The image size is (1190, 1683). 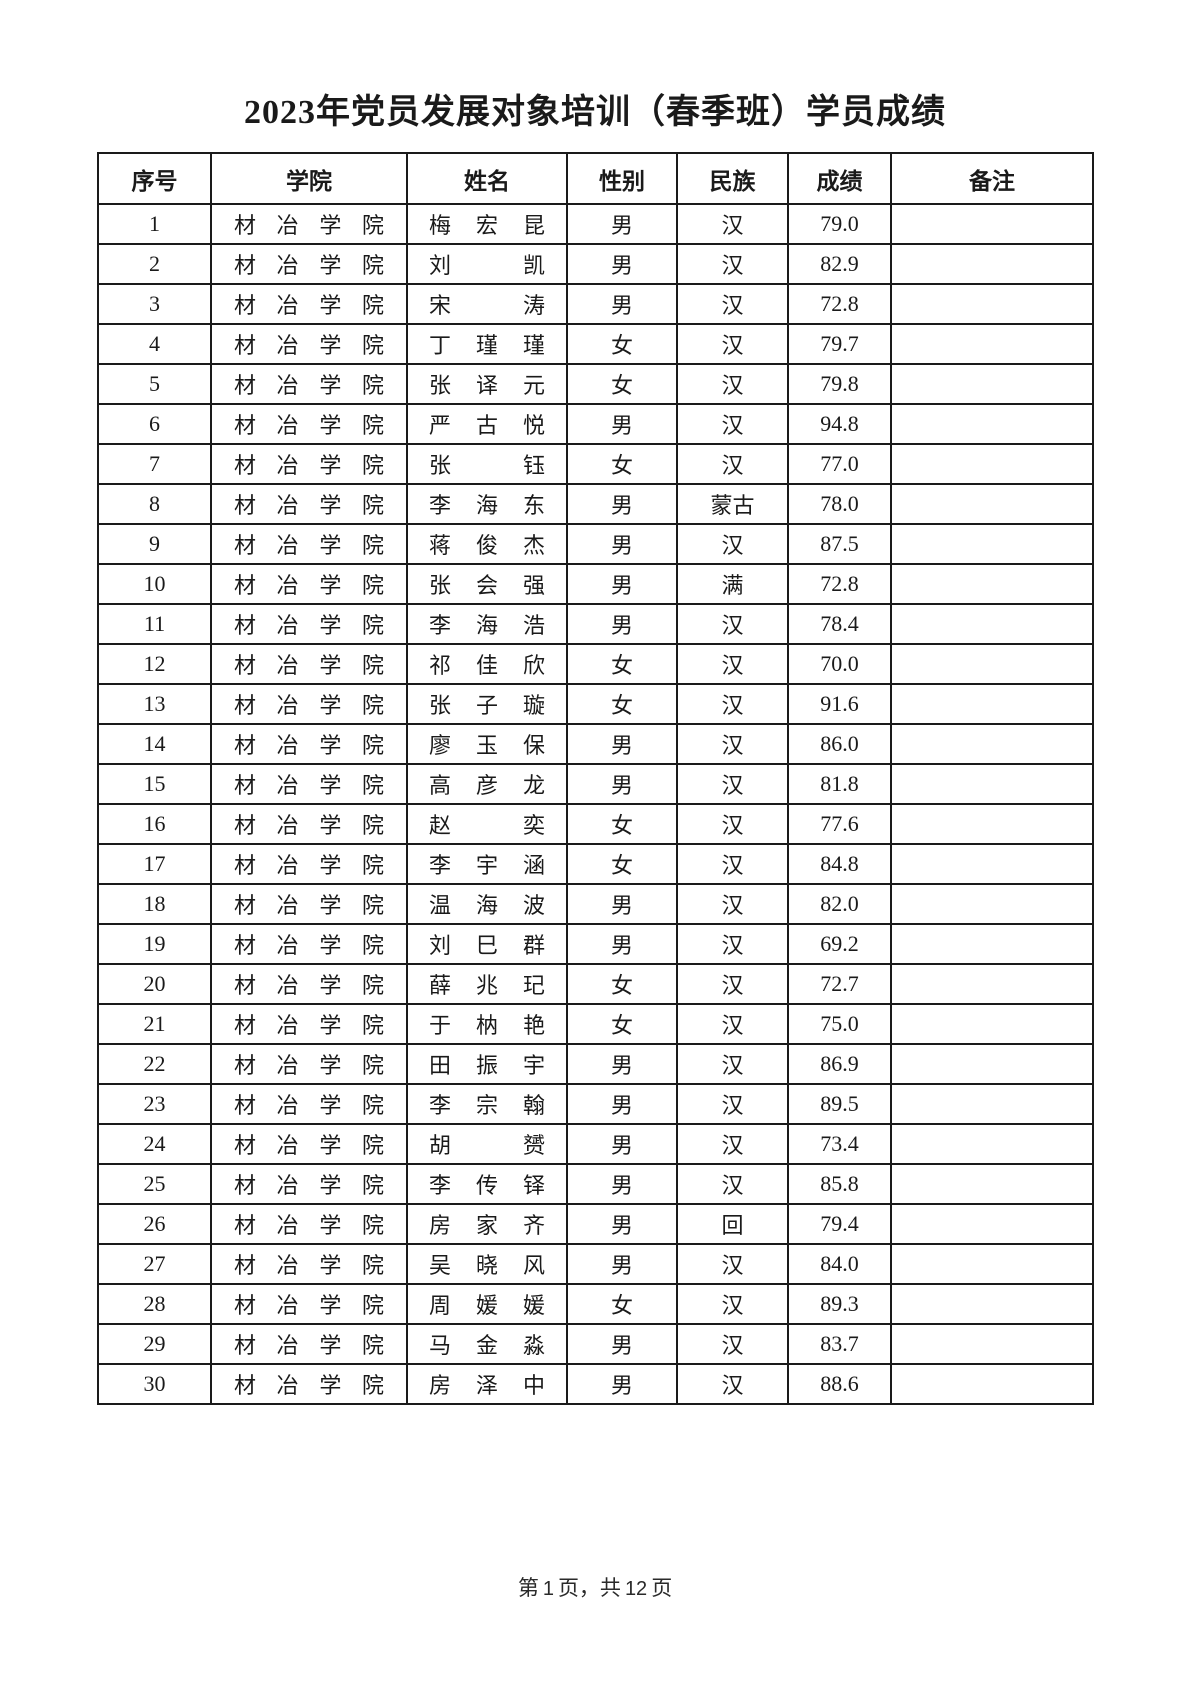 I want to click on name-text: 李宗翰, so click(x=487, y=1105).